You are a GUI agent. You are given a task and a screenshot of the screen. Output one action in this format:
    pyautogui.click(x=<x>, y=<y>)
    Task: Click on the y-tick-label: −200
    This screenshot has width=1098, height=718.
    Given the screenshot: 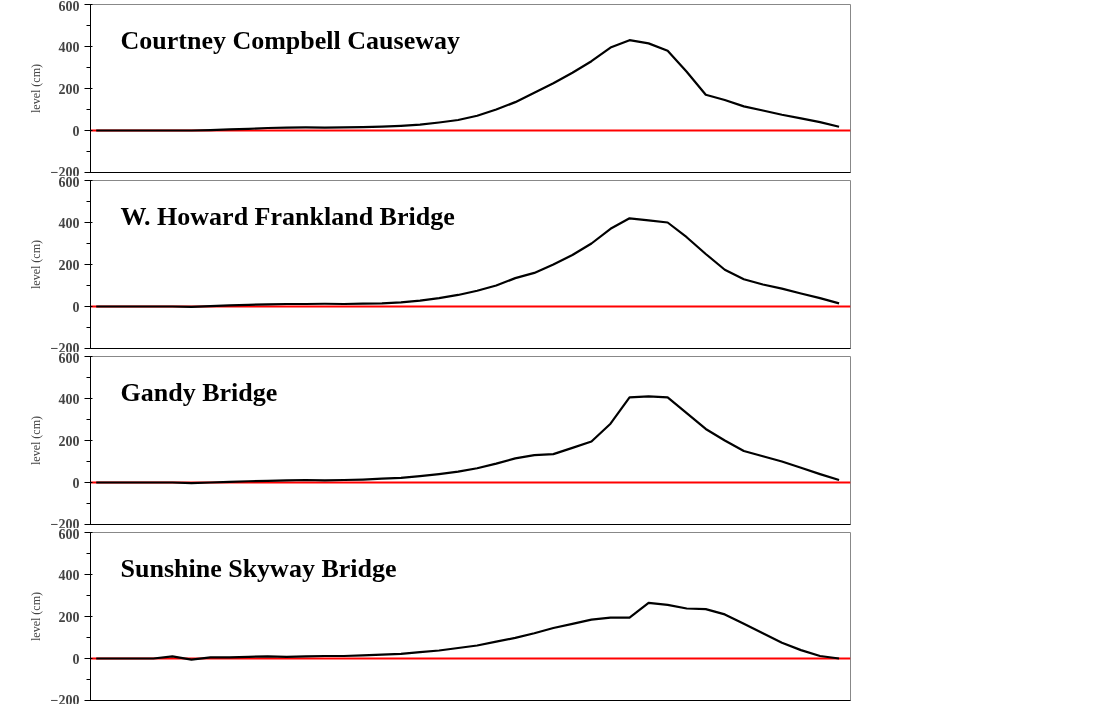 What is the action you would take?
    pyautogui.click(x=65, y=700)
    